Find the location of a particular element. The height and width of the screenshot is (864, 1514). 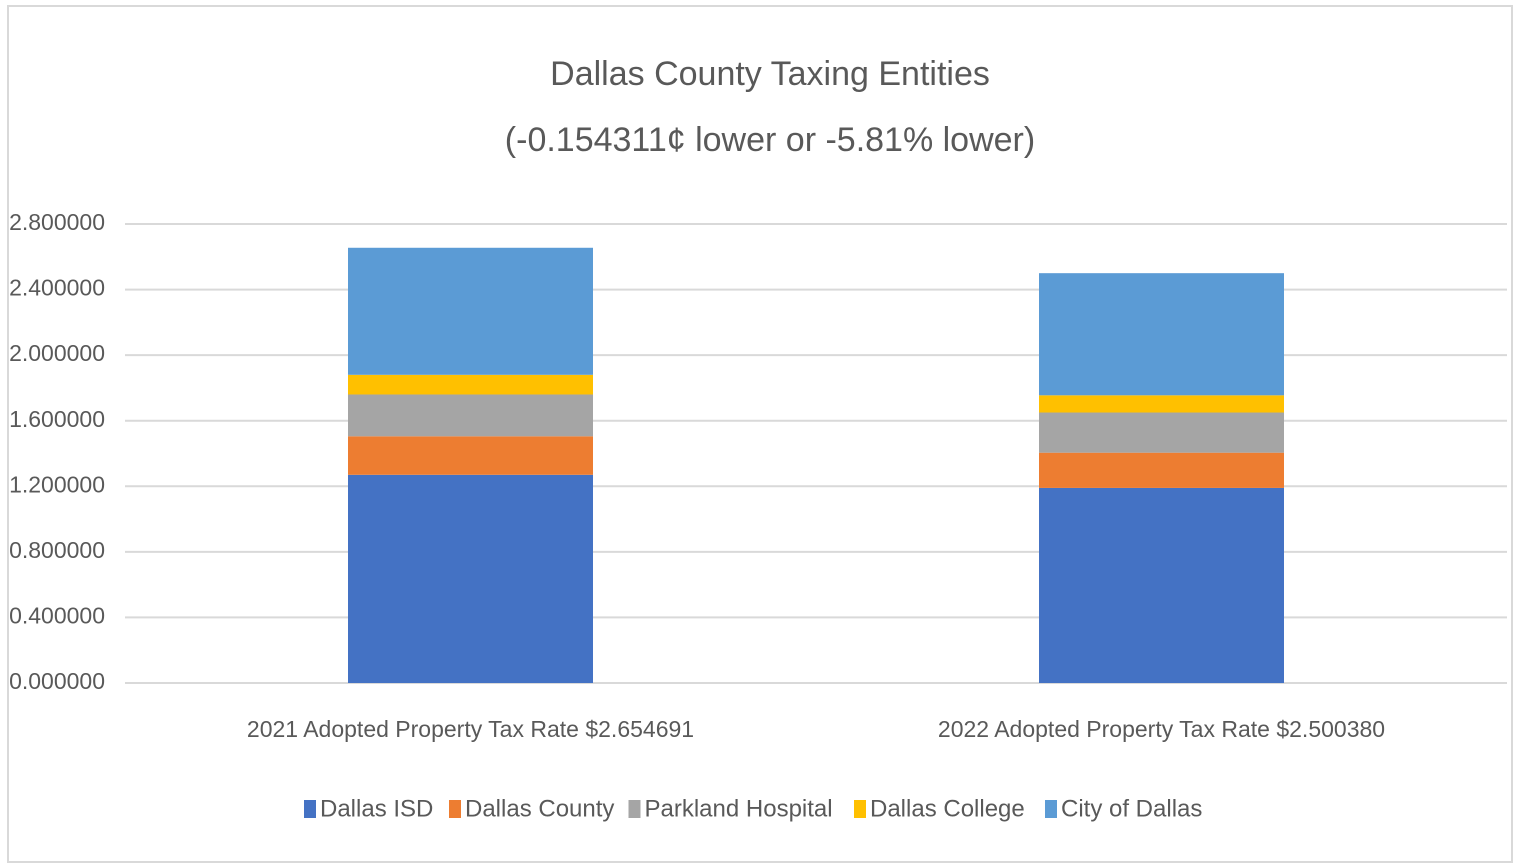

legend-label: Dallas College is located at coordinates (947, 808).